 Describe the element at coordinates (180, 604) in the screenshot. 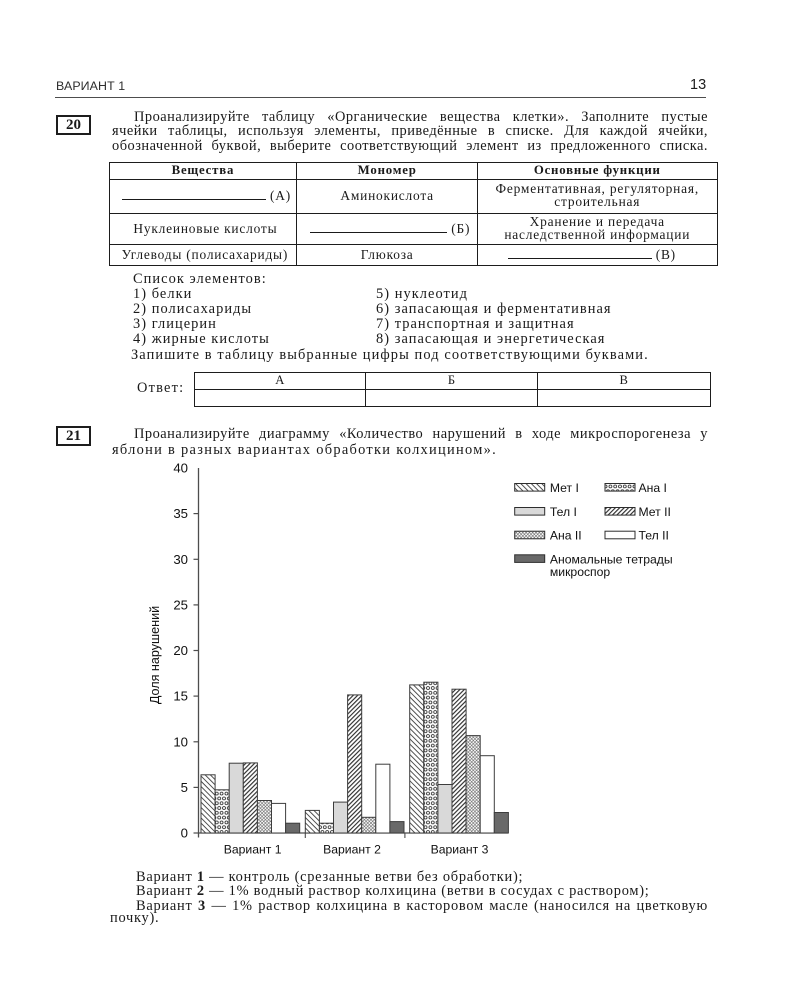

I see `svg-text: 25` at that location.